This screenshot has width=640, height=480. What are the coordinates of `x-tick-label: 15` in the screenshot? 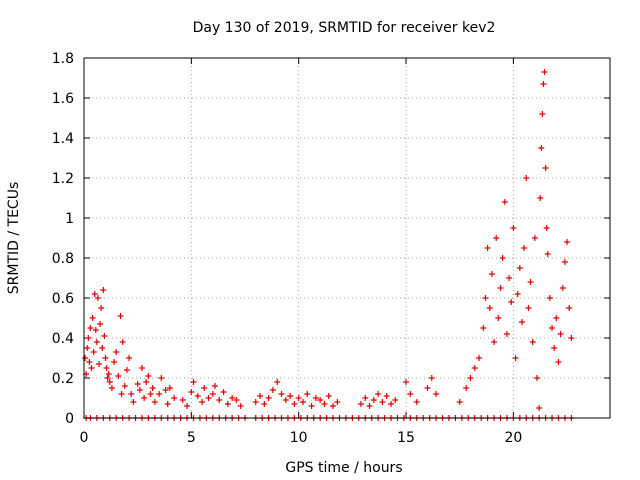 It's located at (406, 438).